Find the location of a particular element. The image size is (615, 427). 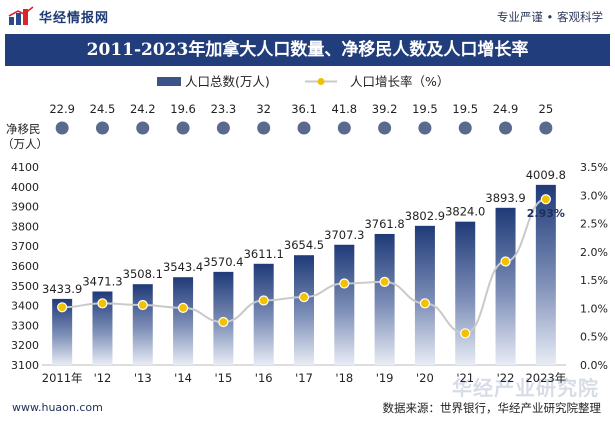

net-migration-value: 22.9 is located at coordinates (62, 109).